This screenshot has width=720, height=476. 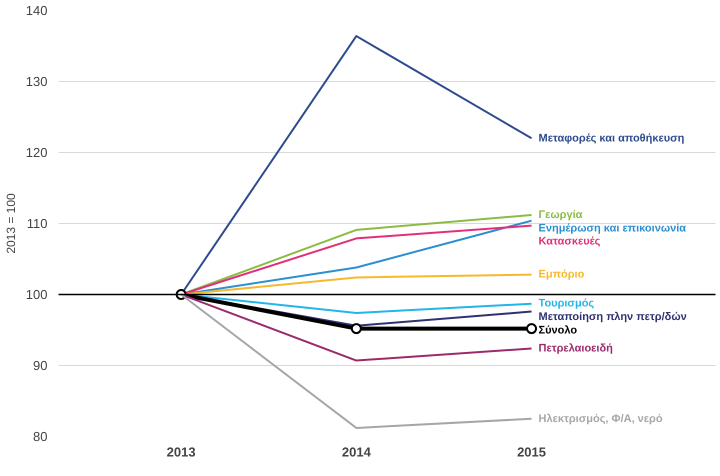 I want to click on x-tick-label: 2014, so click(x=357, y=452).